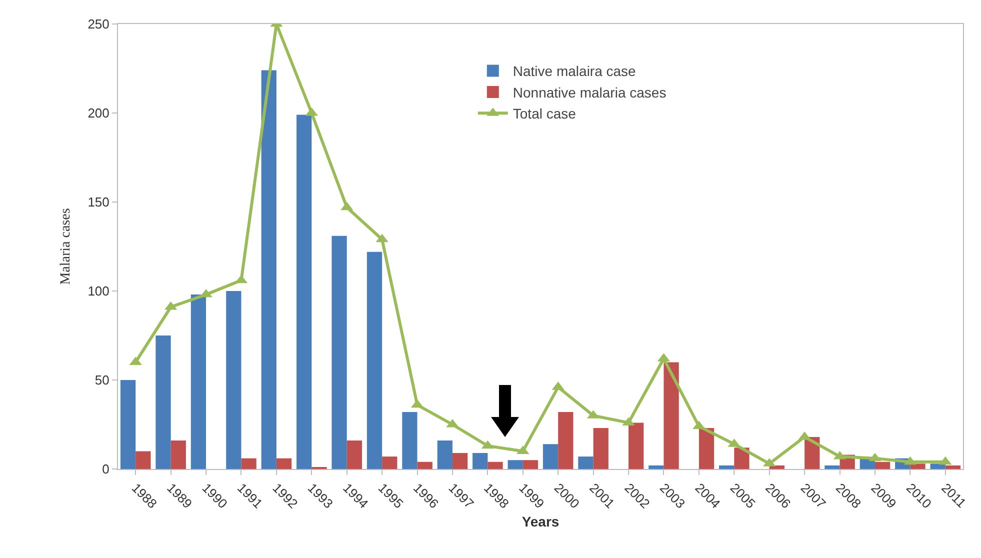 The height and width of the screenshot is (558, 981). What do you see at coordinates (99, 24) in the screenshot?
I see `y-tick-label: 250` at bounding box center [99, 24].